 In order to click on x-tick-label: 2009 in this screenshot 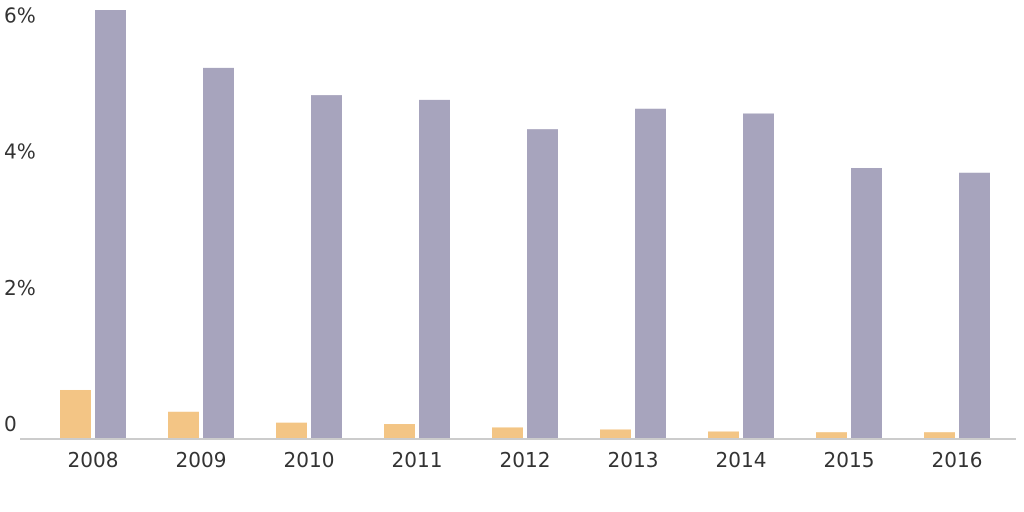, I will do `click(201, 460)`.